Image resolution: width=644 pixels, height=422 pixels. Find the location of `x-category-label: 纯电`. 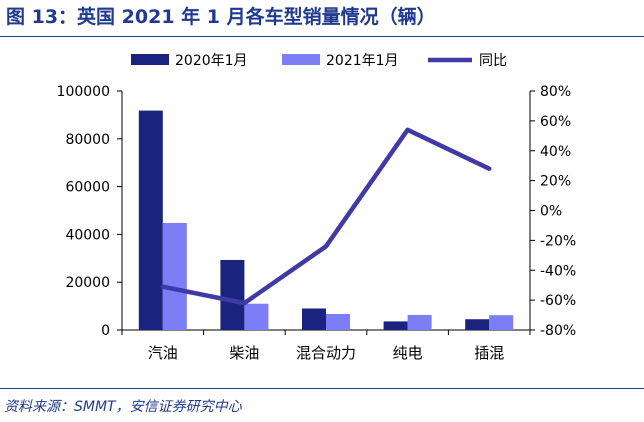

x-category-label: 纯电 is located at coordinates (408, 353).